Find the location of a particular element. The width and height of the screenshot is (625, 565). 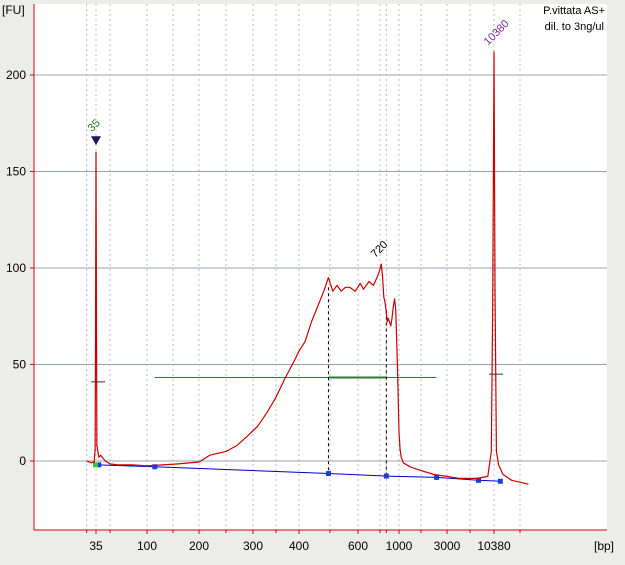

x-tick-label: 10380 is located at coordinates (494, 546).